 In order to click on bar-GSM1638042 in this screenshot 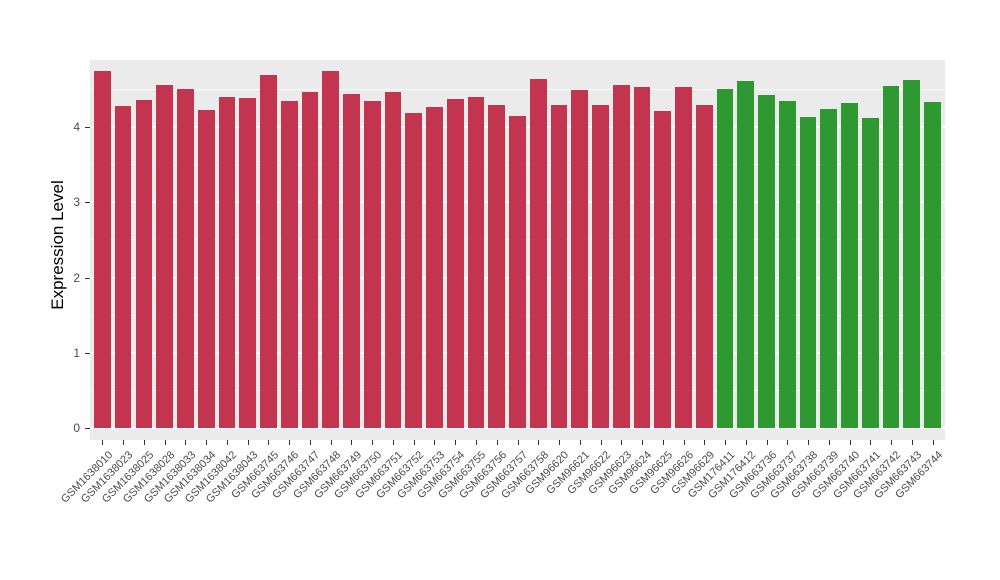, I will do `click(227, 262)`.